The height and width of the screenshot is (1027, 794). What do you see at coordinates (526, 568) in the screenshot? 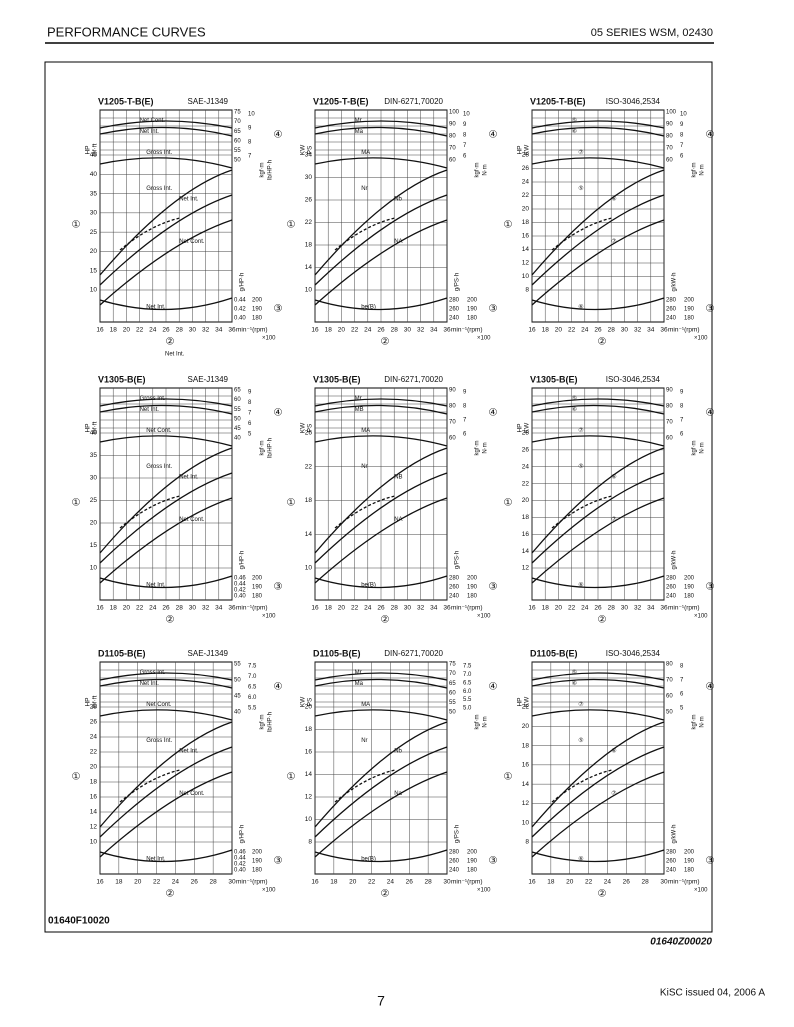
I see `left-tick-label: 12` at bounding box center [526, 568].